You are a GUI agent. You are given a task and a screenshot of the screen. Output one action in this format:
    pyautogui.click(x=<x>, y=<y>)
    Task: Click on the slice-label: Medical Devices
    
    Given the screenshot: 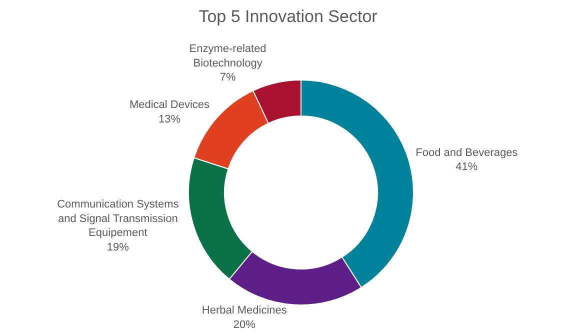 What is the action you would take?
    pyautogui.click(x=169, y=105)
    